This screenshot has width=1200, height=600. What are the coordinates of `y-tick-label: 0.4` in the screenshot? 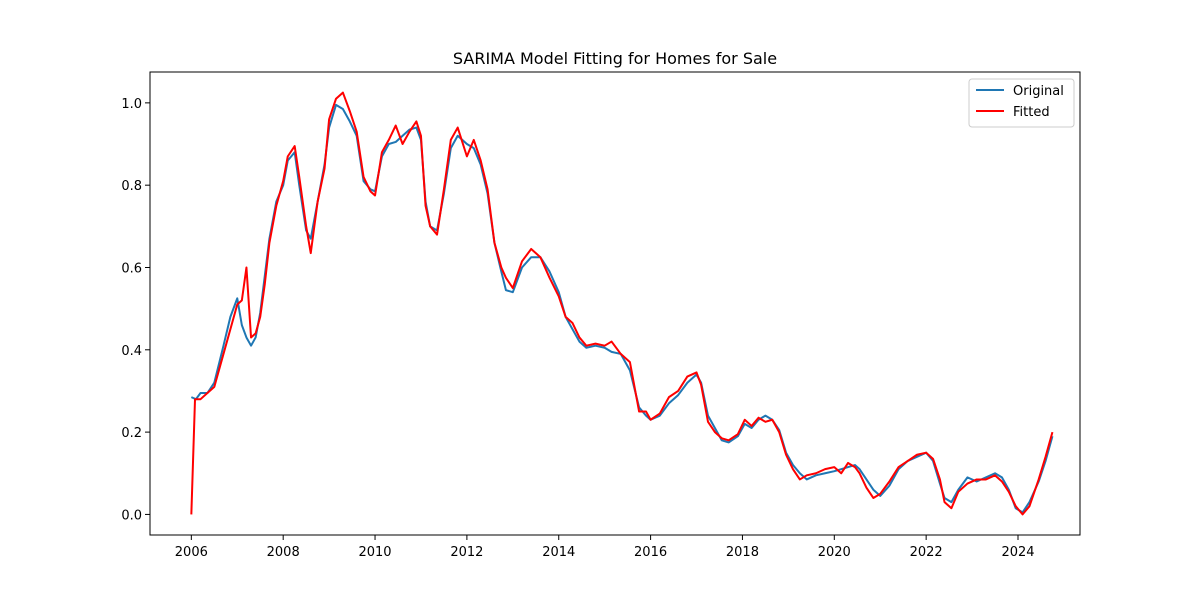 It's located at (131, 351).